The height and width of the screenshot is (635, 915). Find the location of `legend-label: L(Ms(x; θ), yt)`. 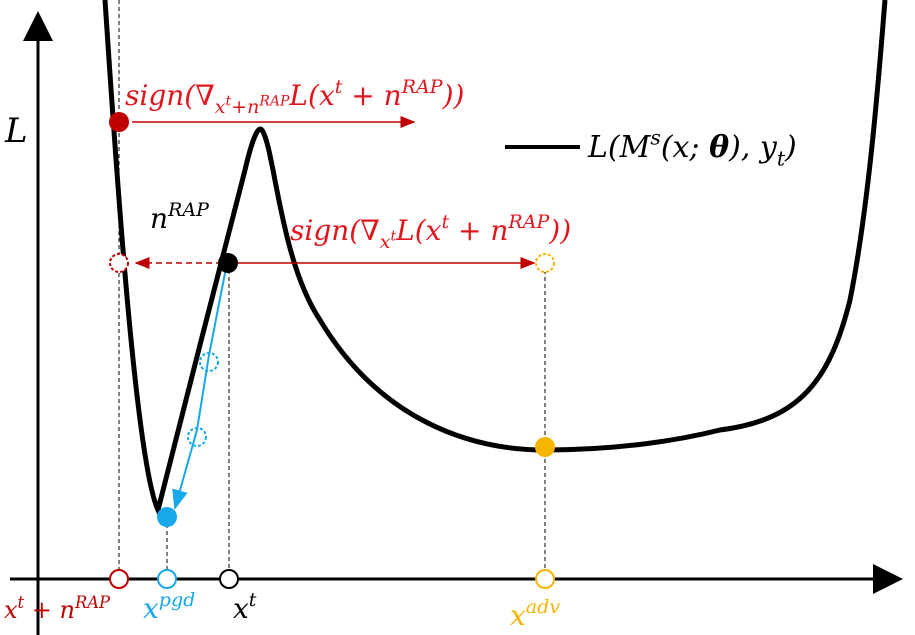

legend-label: L(Ms(x; θ), yt) is located at coordinates (692, 147).